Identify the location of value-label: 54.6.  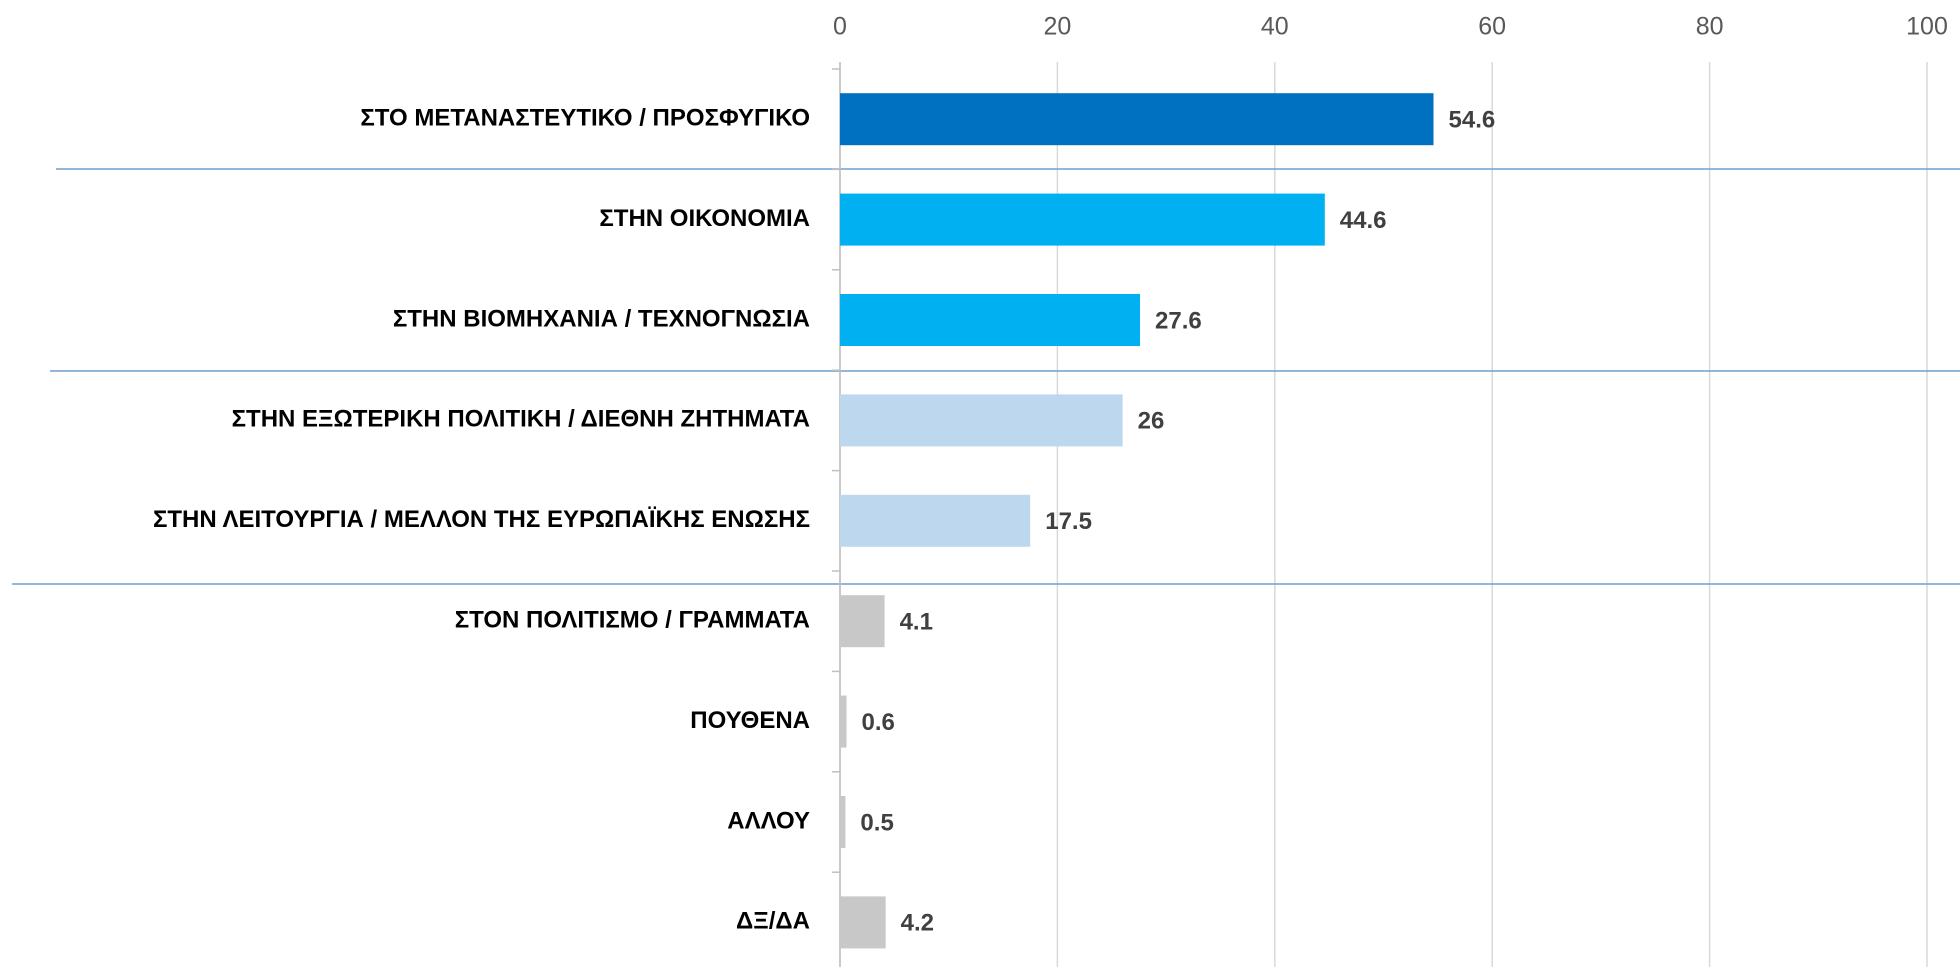
(1472, 120).